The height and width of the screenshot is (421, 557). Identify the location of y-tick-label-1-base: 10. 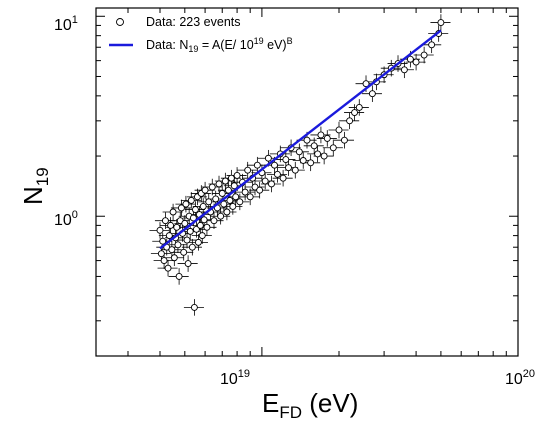
(63, 220).